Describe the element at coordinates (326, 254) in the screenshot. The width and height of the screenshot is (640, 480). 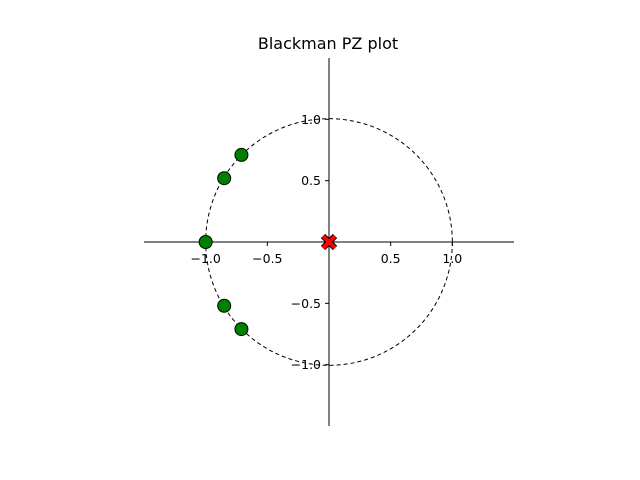
I see `x-ticks: −1.0 −0.5 0.5 1.0` at that location.